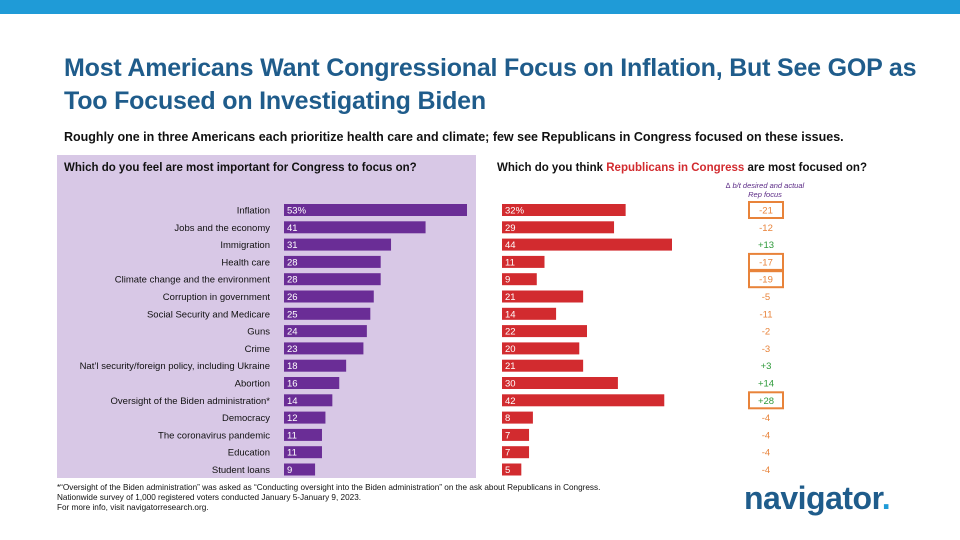  Describe the element at coordinates (297, 211) in the screenshot. I see `desired-value-label: 53%` at that location.